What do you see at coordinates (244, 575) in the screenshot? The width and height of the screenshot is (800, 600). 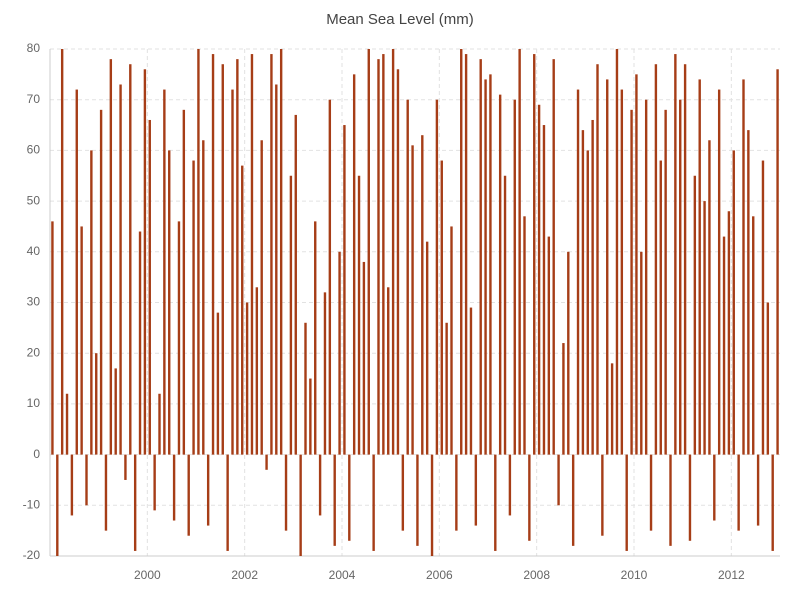 I see `x-tick-label: 2002` at bounding box center [244, 575].